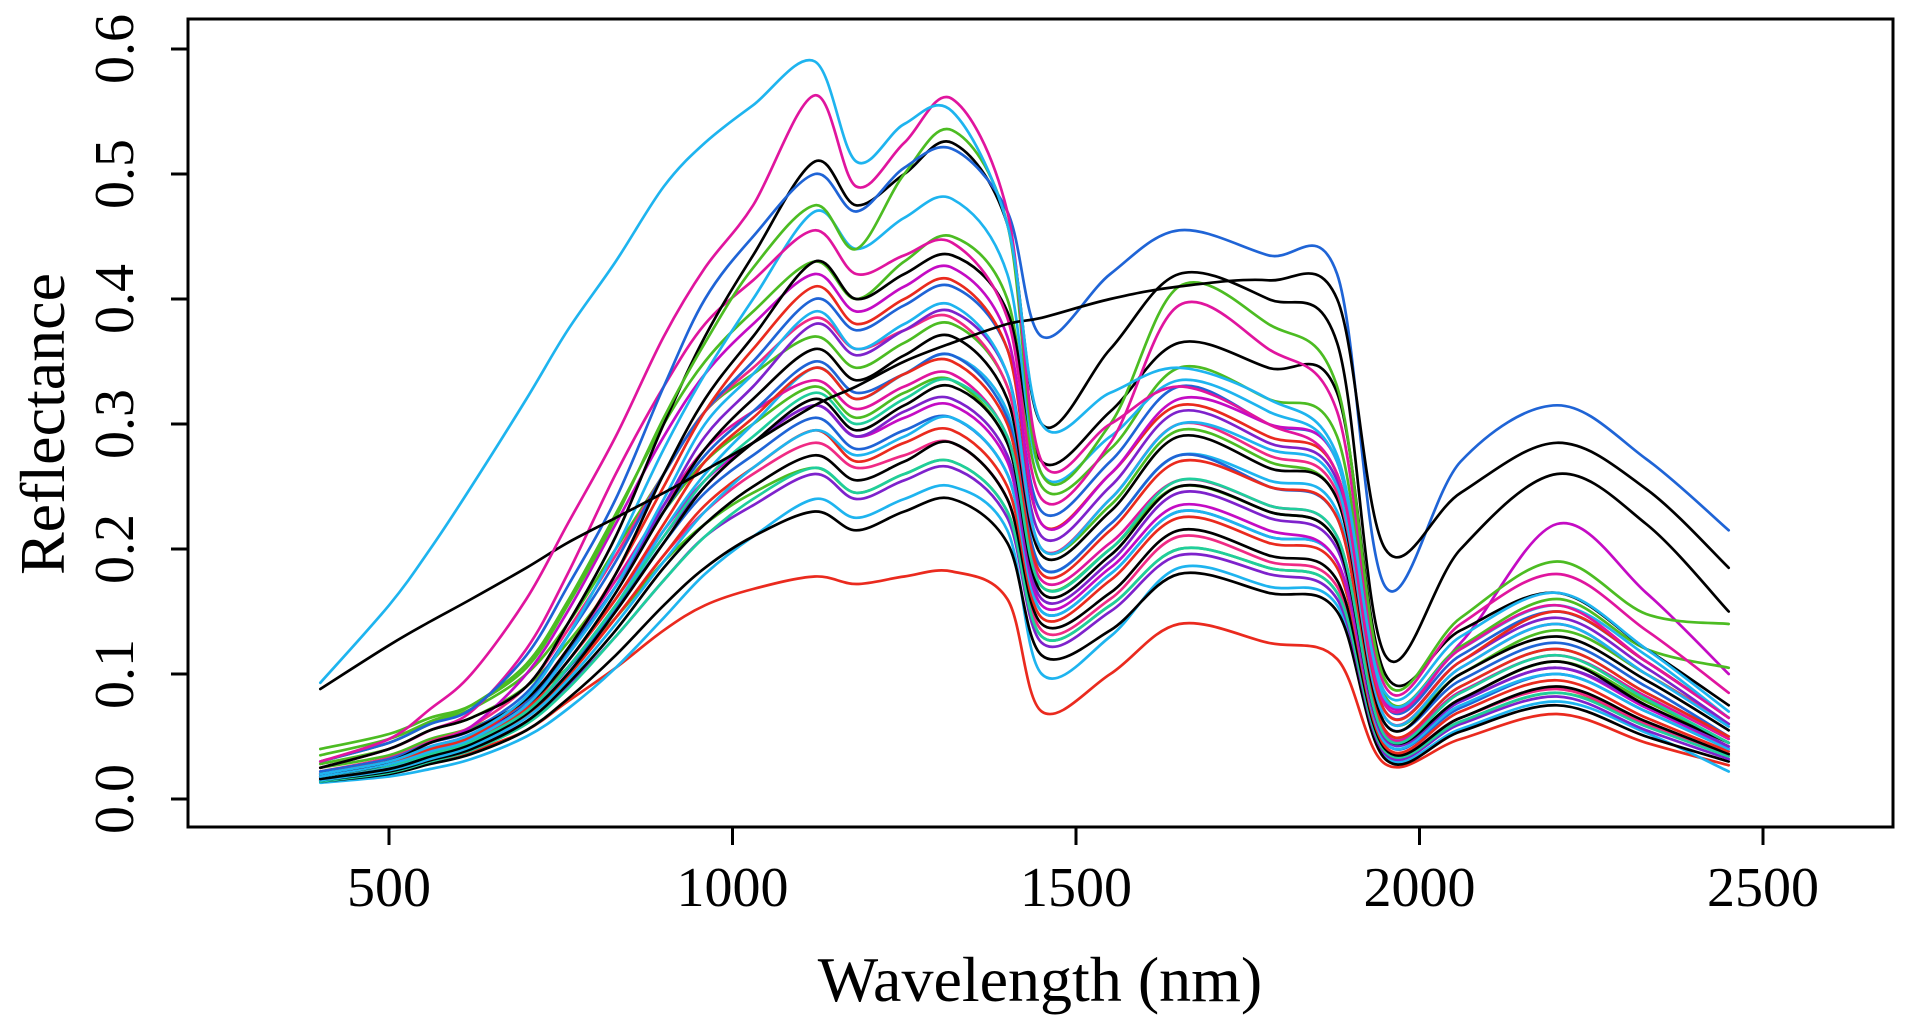  What do you see at coordinates (115, 174) in the screenshot?
I see `y-tick-label: 0.5` at bounding box center [115, 174].